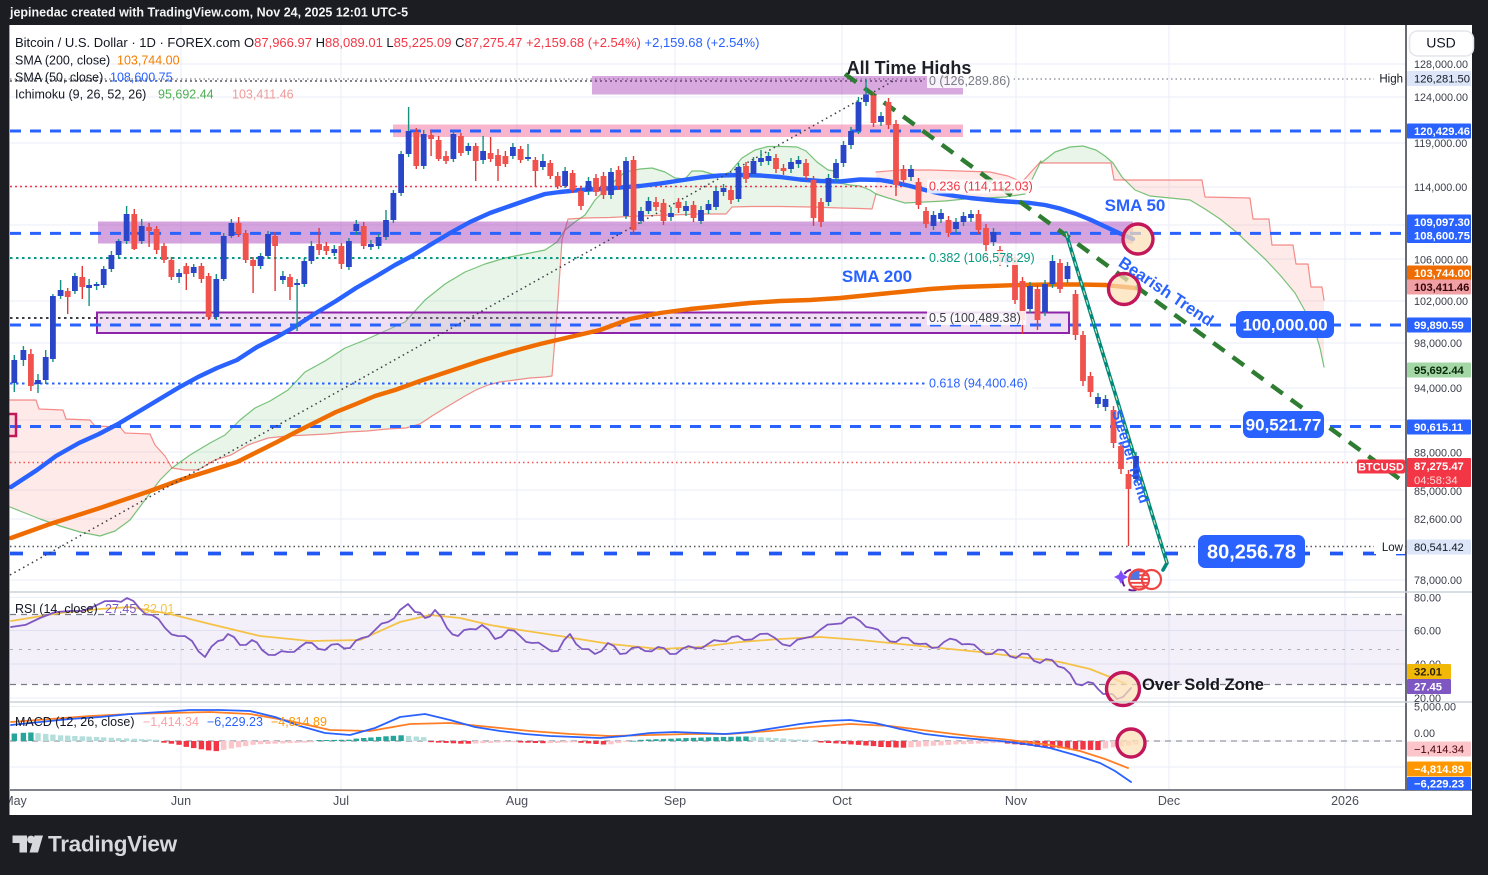 The image size is (1488, 875). Describe the element at coordinates (59, 78) in the screenshot. I see `svg-text: SMA (50, close)` at that location.